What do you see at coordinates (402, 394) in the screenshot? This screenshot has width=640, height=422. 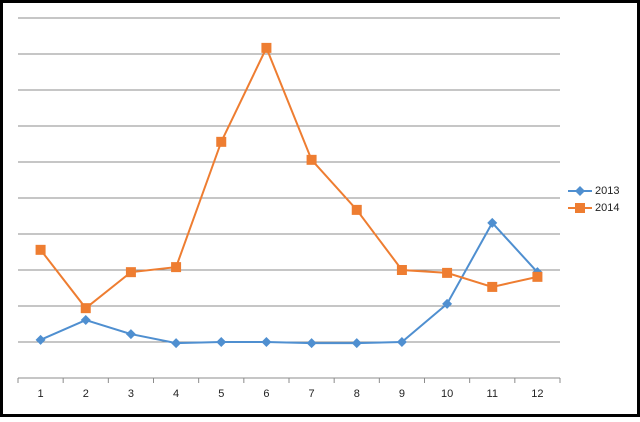 I see `x-tick-label: 9` at bounding box center [402, 394].